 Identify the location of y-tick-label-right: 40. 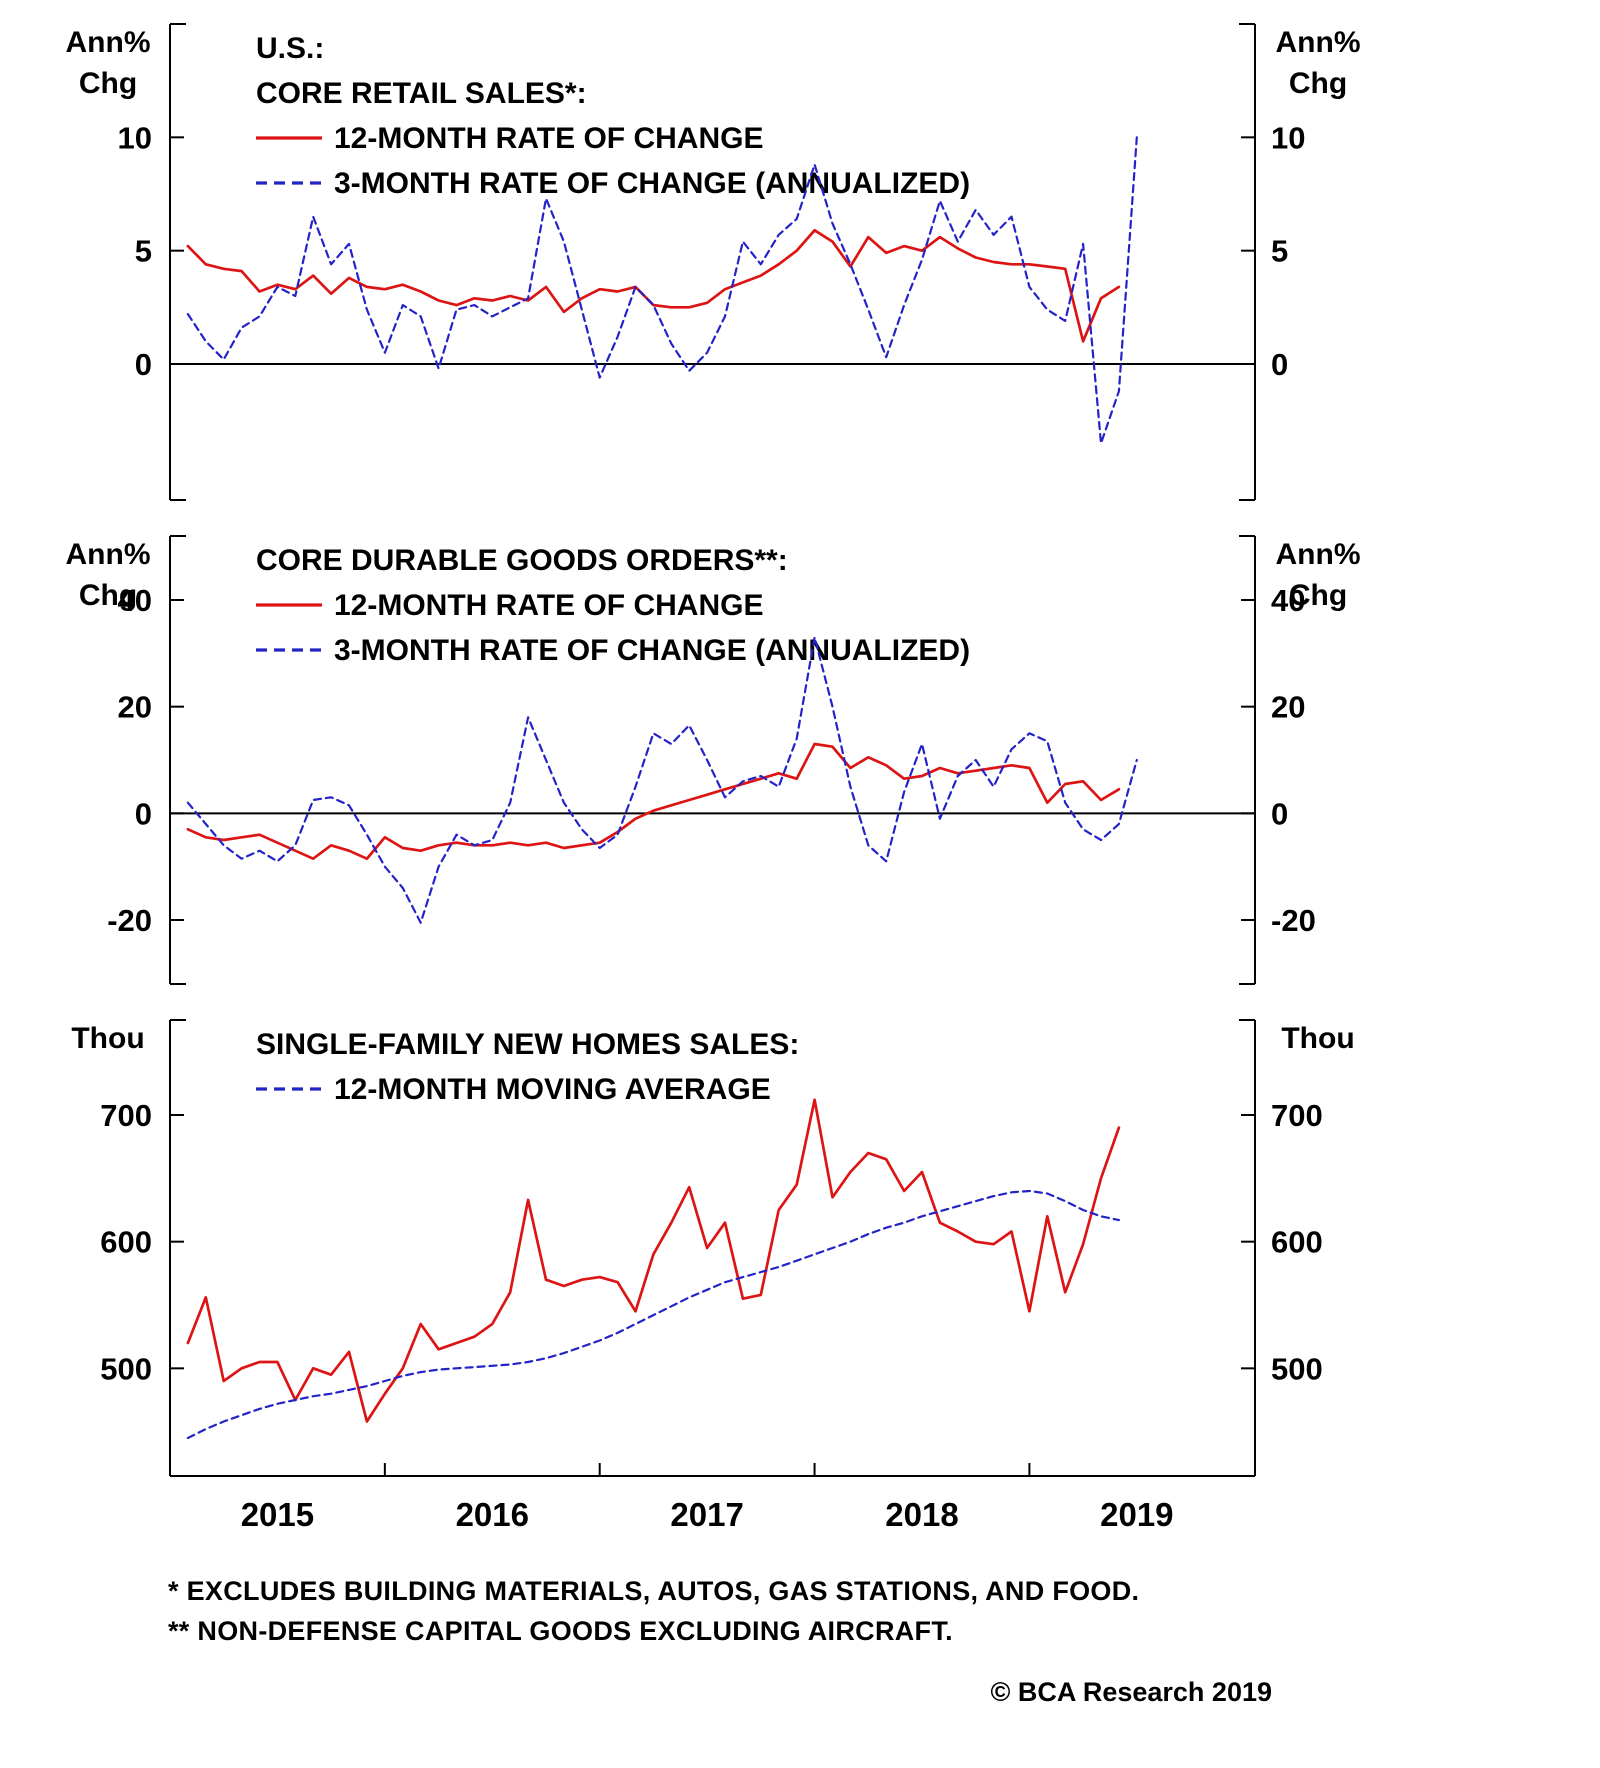
(1288, 600).